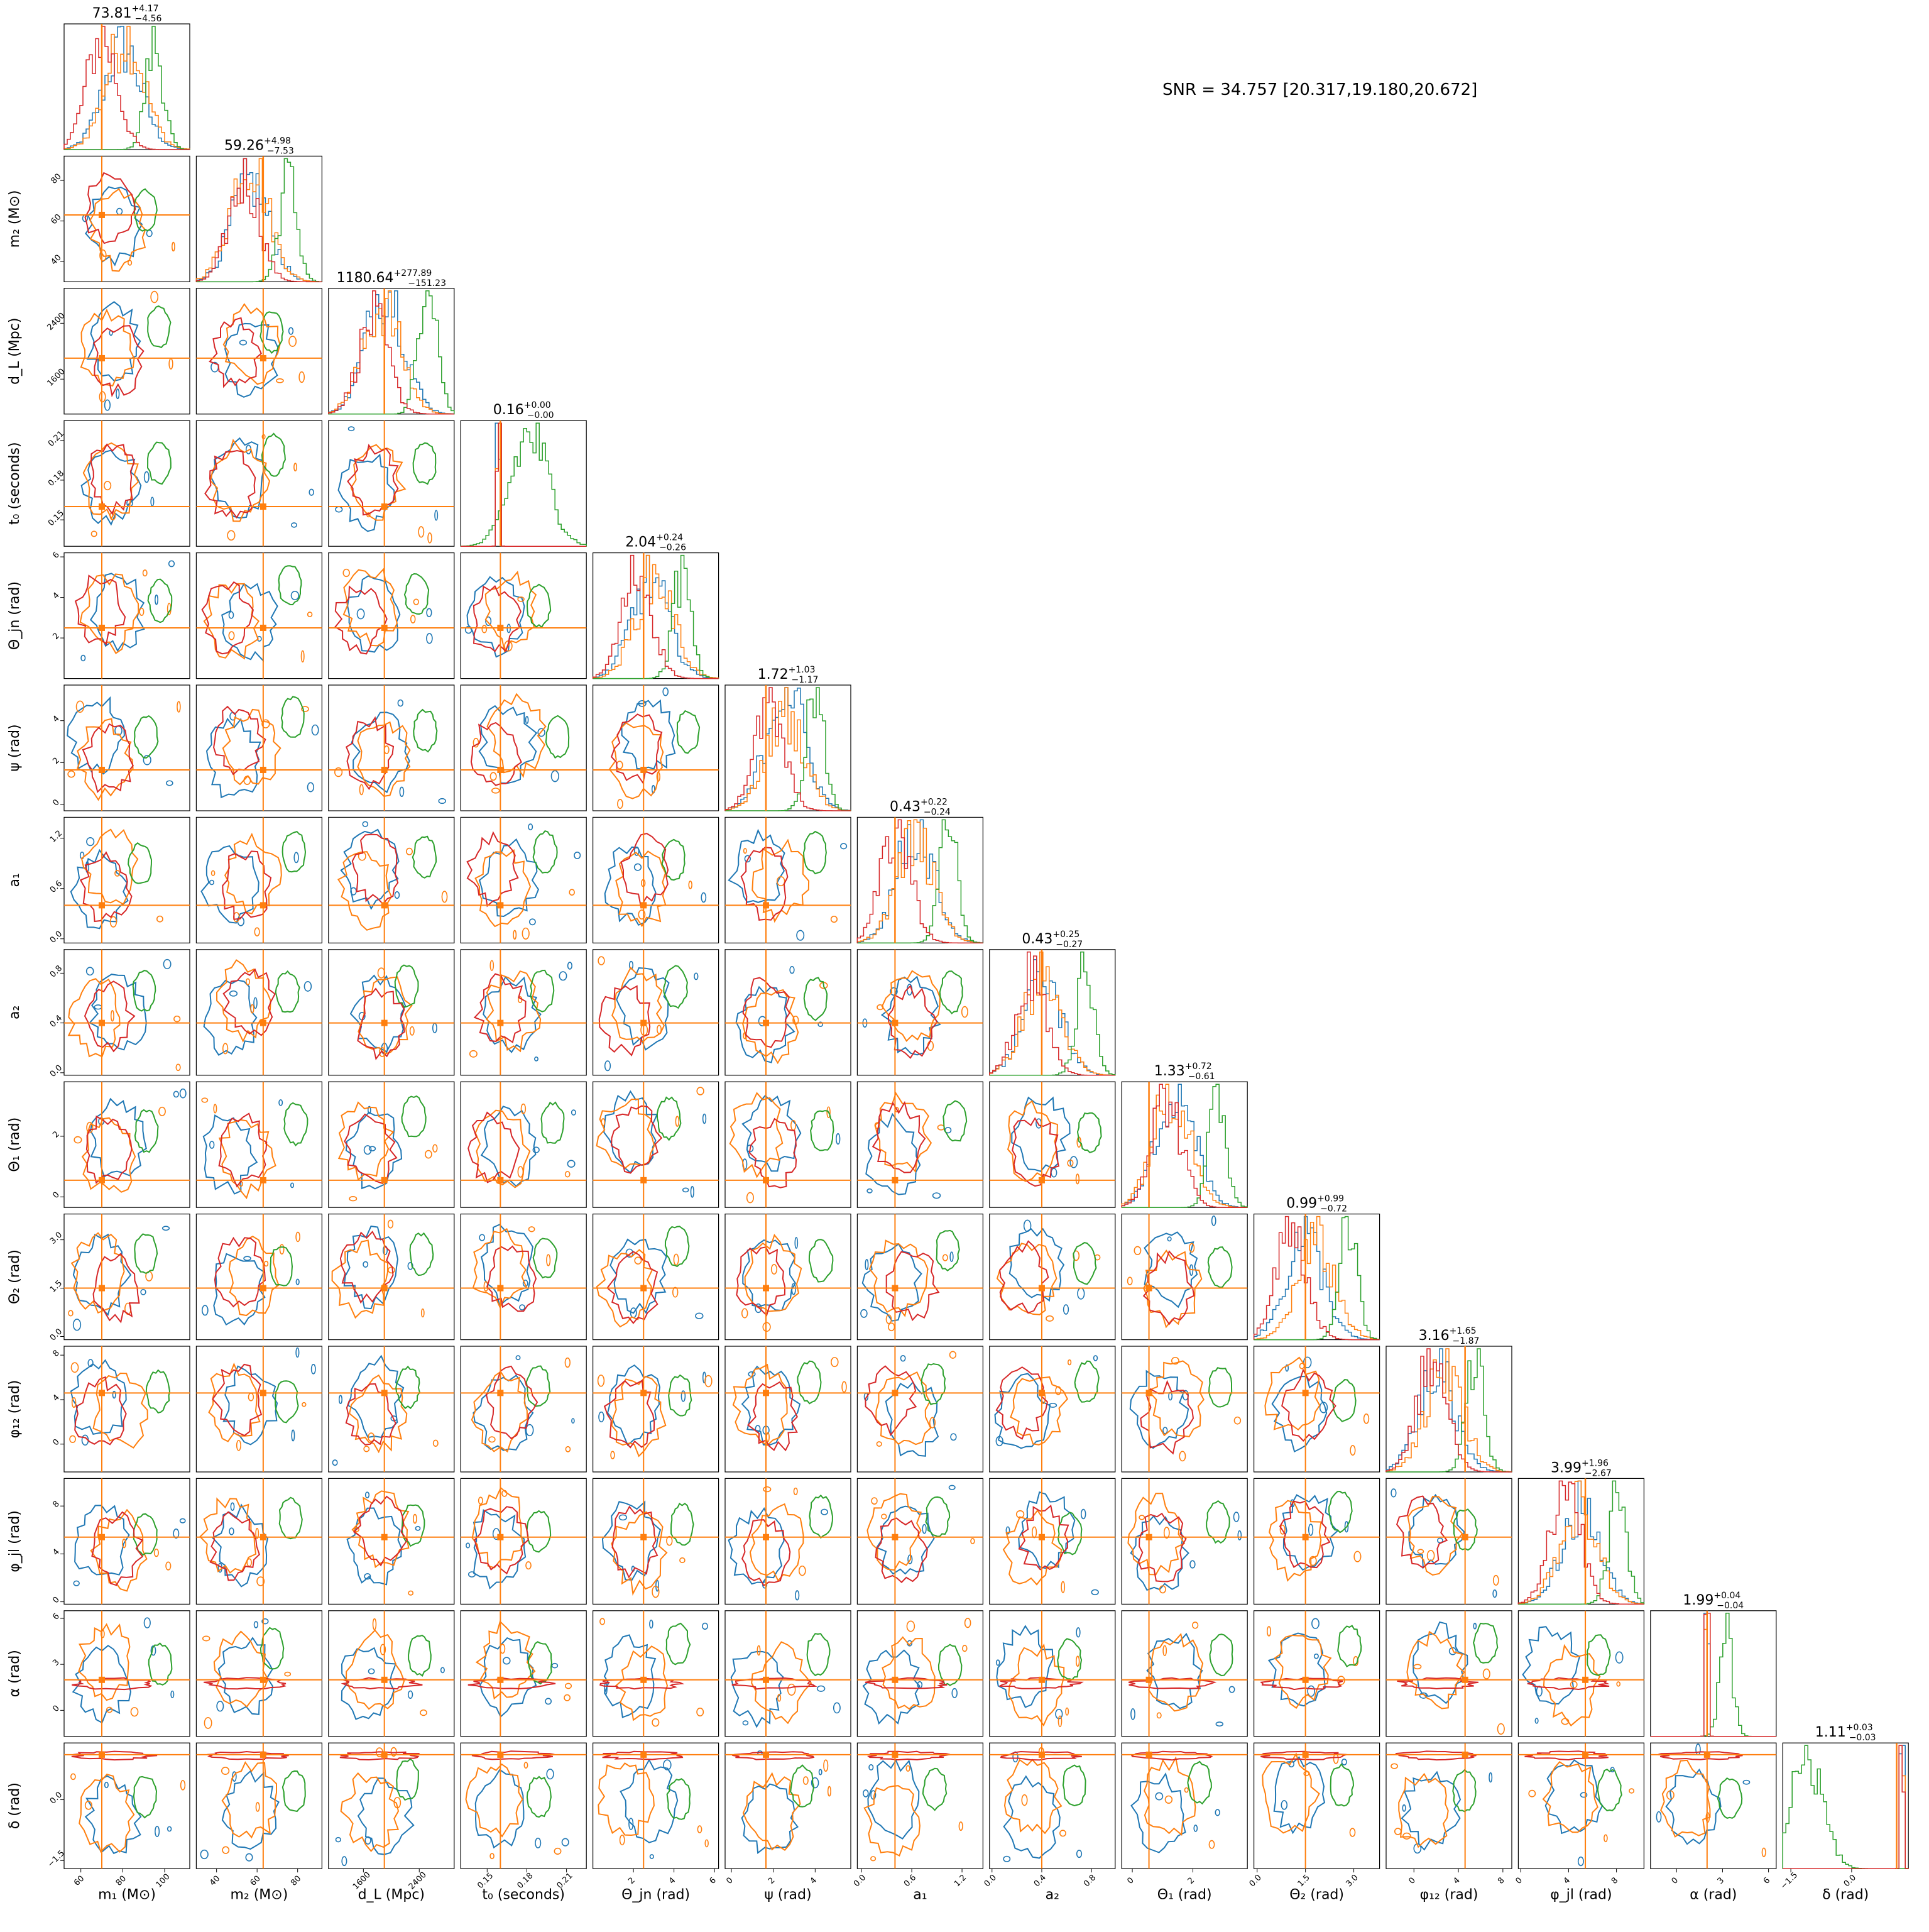 The image size is (1929, 1932). What do you see at coordinates (15, 747) in the screenshot?
I see `y-axis-label: ψ (rad)` at bounding box center [15, 747].